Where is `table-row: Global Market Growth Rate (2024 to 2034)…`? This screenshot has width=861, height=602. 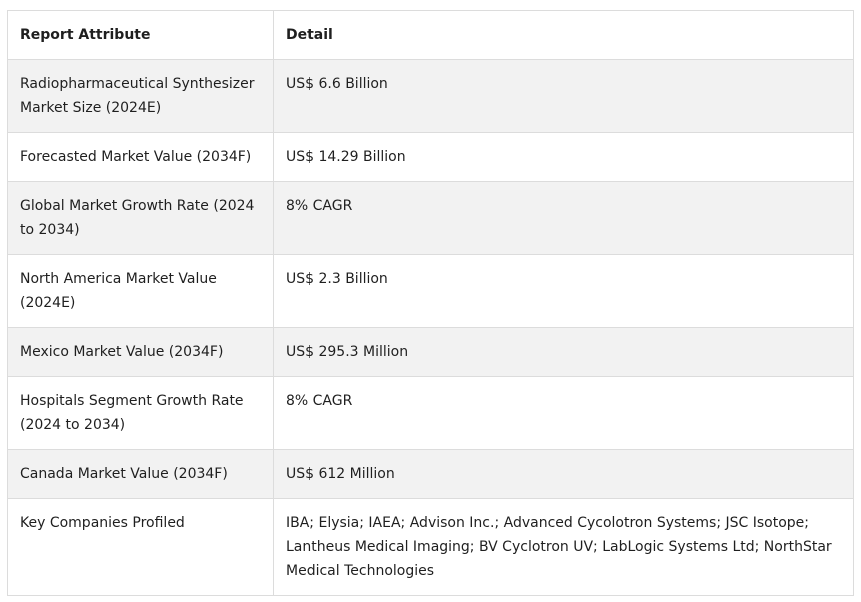
table-row: Global Market Growth Rate (2024 to 2034)… is located at coordinates (430, 218).